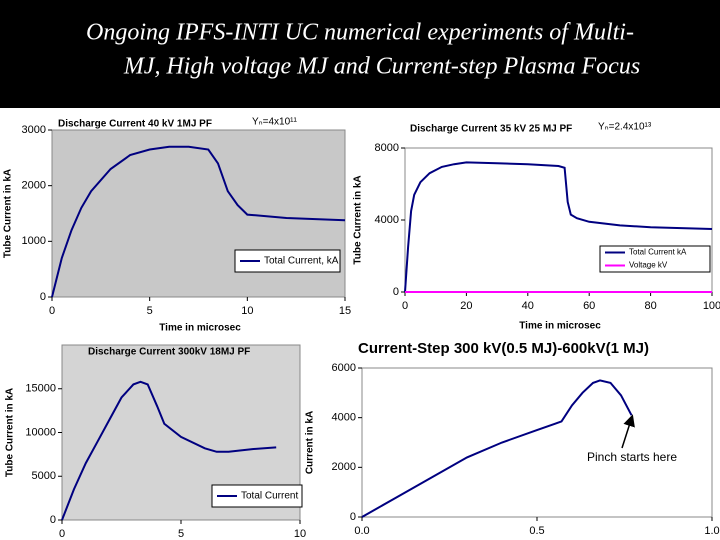  Describe the element at coordinates (387, 148) in the screenshot. I see `y-tick-label: 8000` at that location.